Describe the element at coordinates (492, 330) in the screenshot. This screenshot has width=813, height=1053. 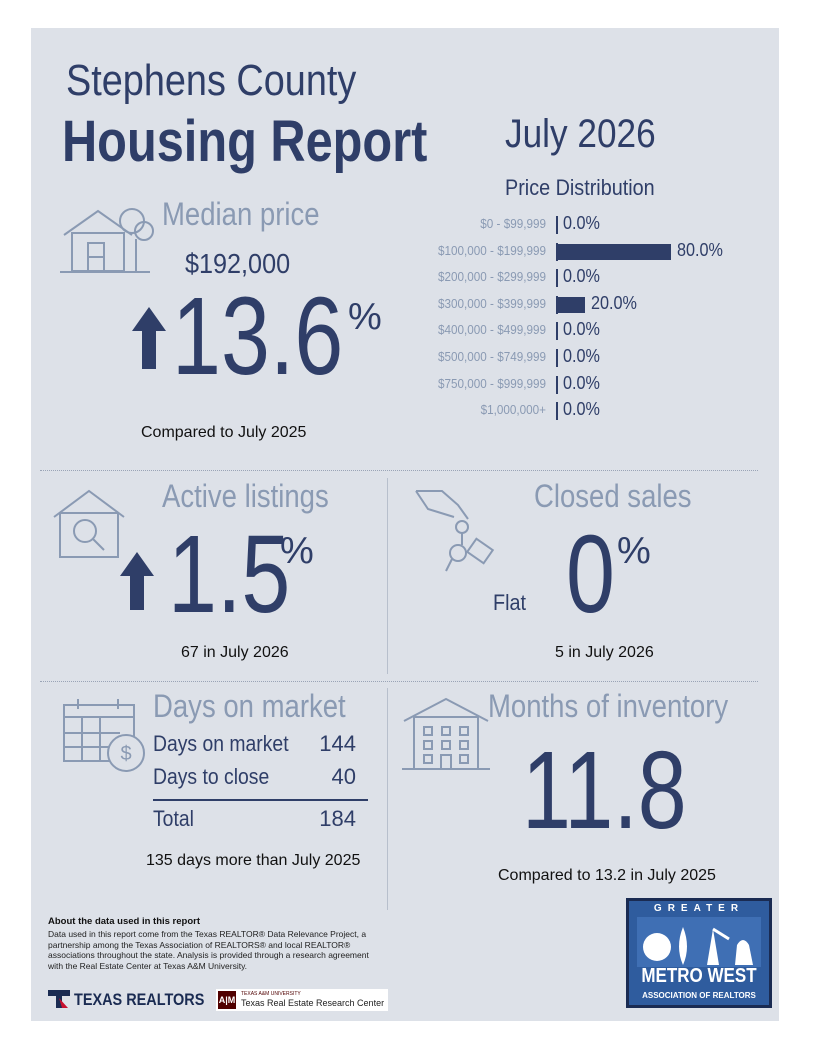
I see `distribution-category-label: $400,000 - $499,999` at that location.